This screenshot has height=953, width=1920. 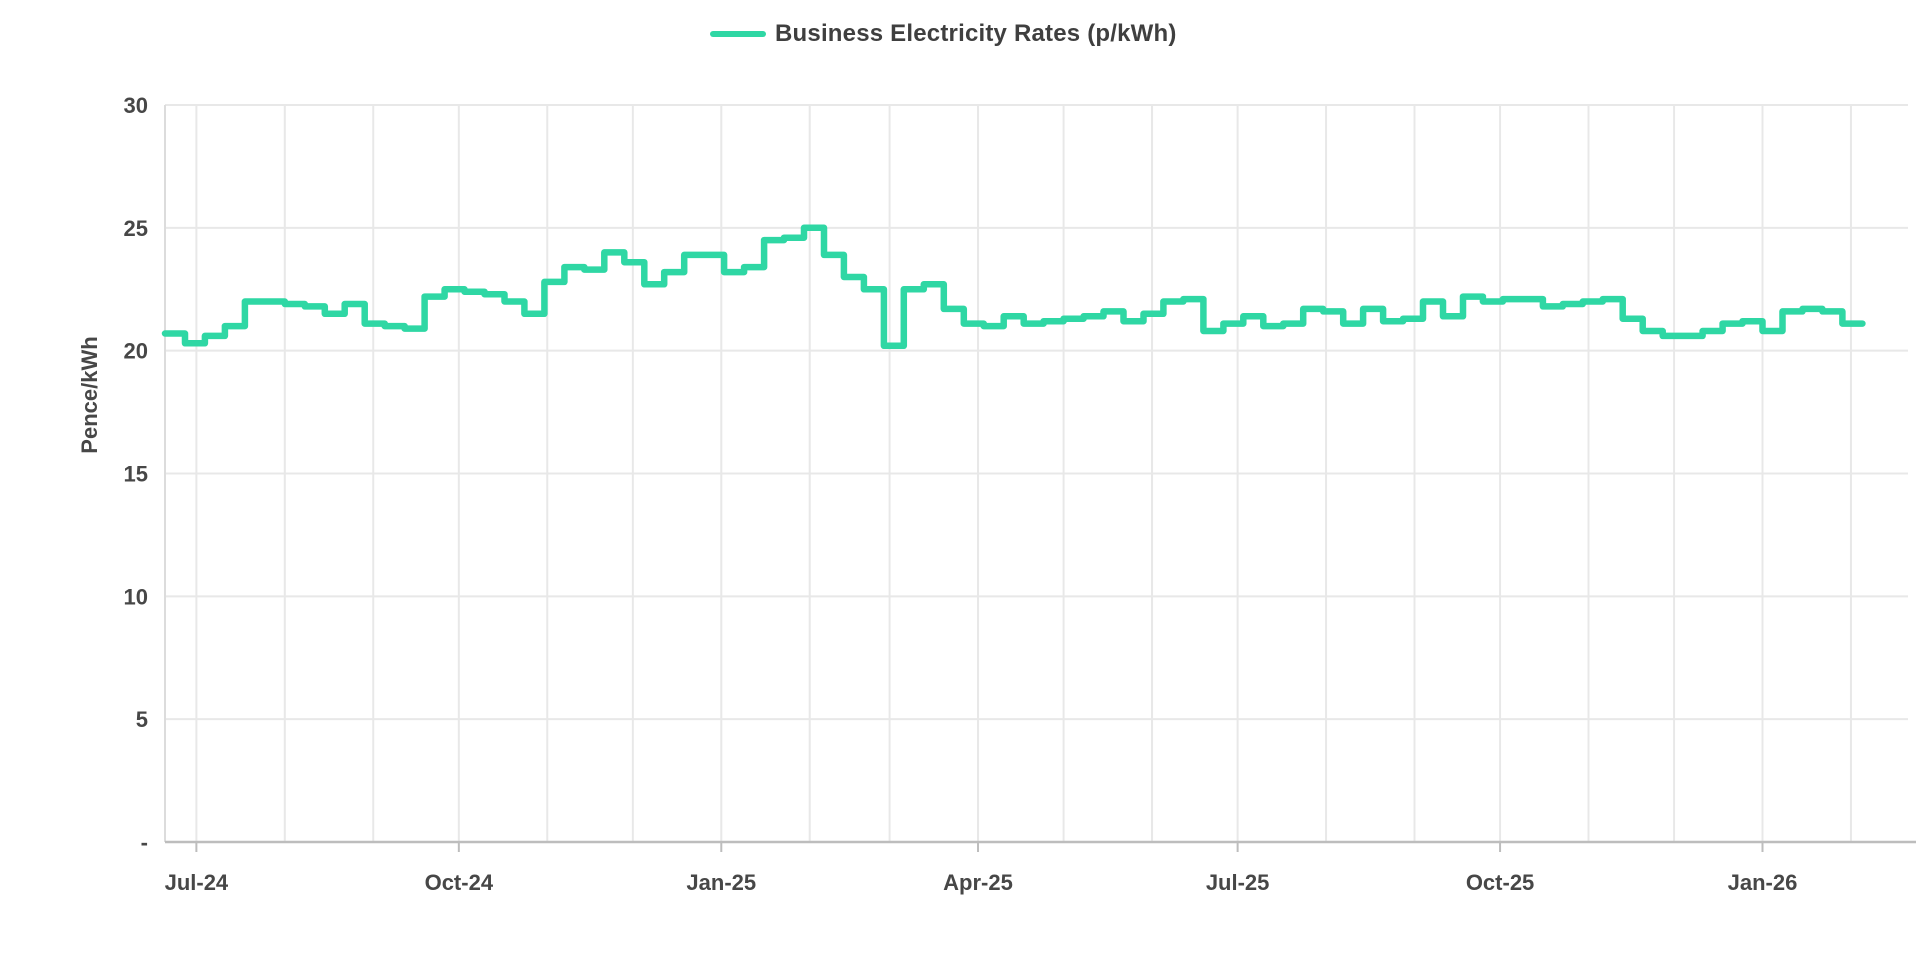 I want to click on x-tick-label: Jul-25, so click(x=1238, y=882).